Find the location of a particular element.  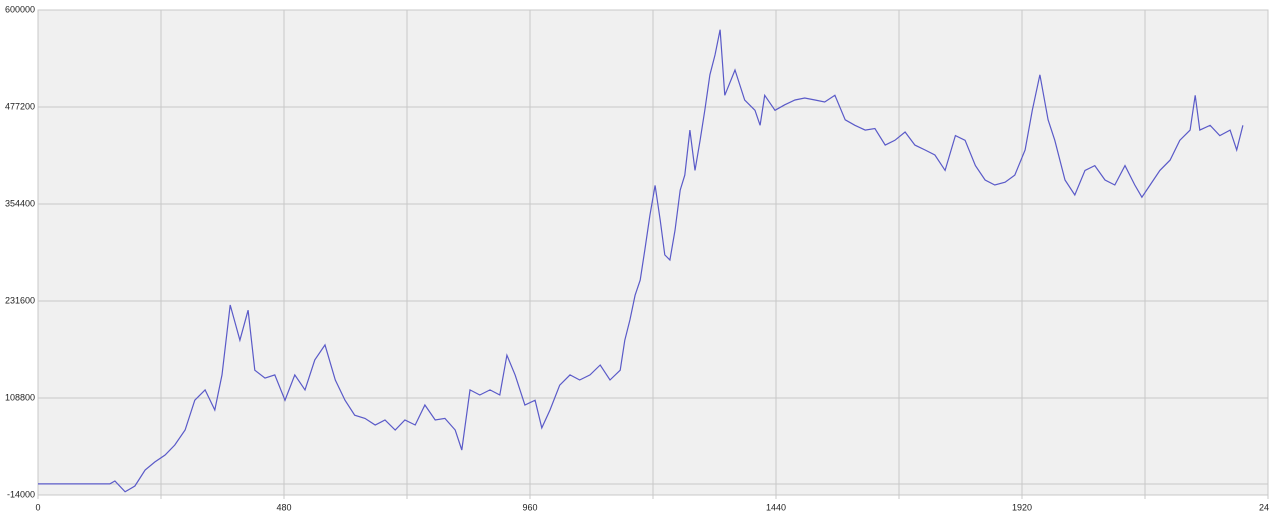

x-tick-label: 960 is located at coordinates (529, 507).